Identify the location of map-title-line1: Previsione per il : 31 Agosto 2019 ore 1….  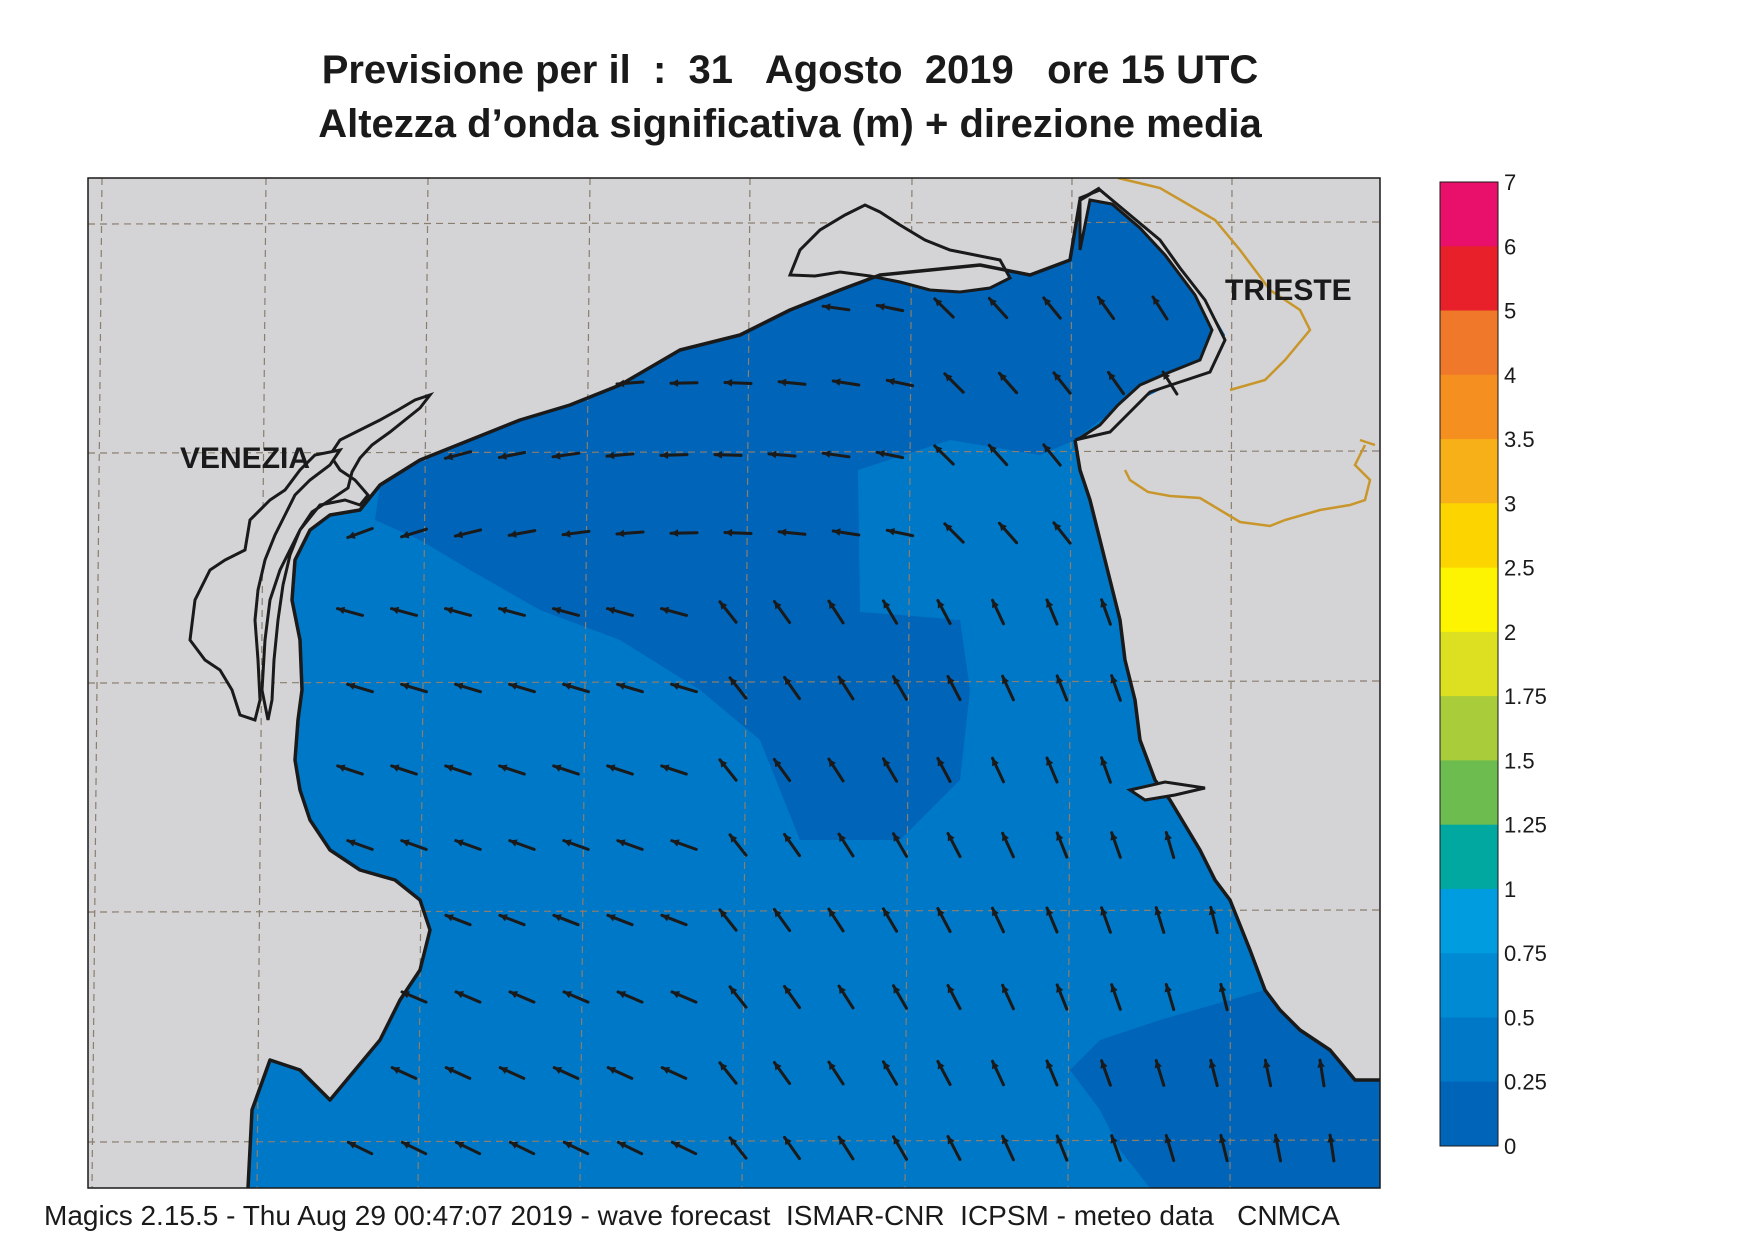
(790, 70).